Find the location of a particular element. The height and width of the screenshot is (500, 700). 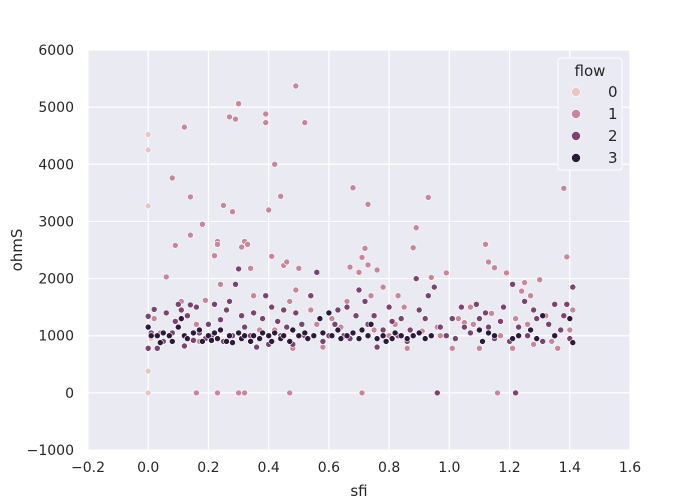

y-tick-label: 5000 is located at coordinates (56, 108).